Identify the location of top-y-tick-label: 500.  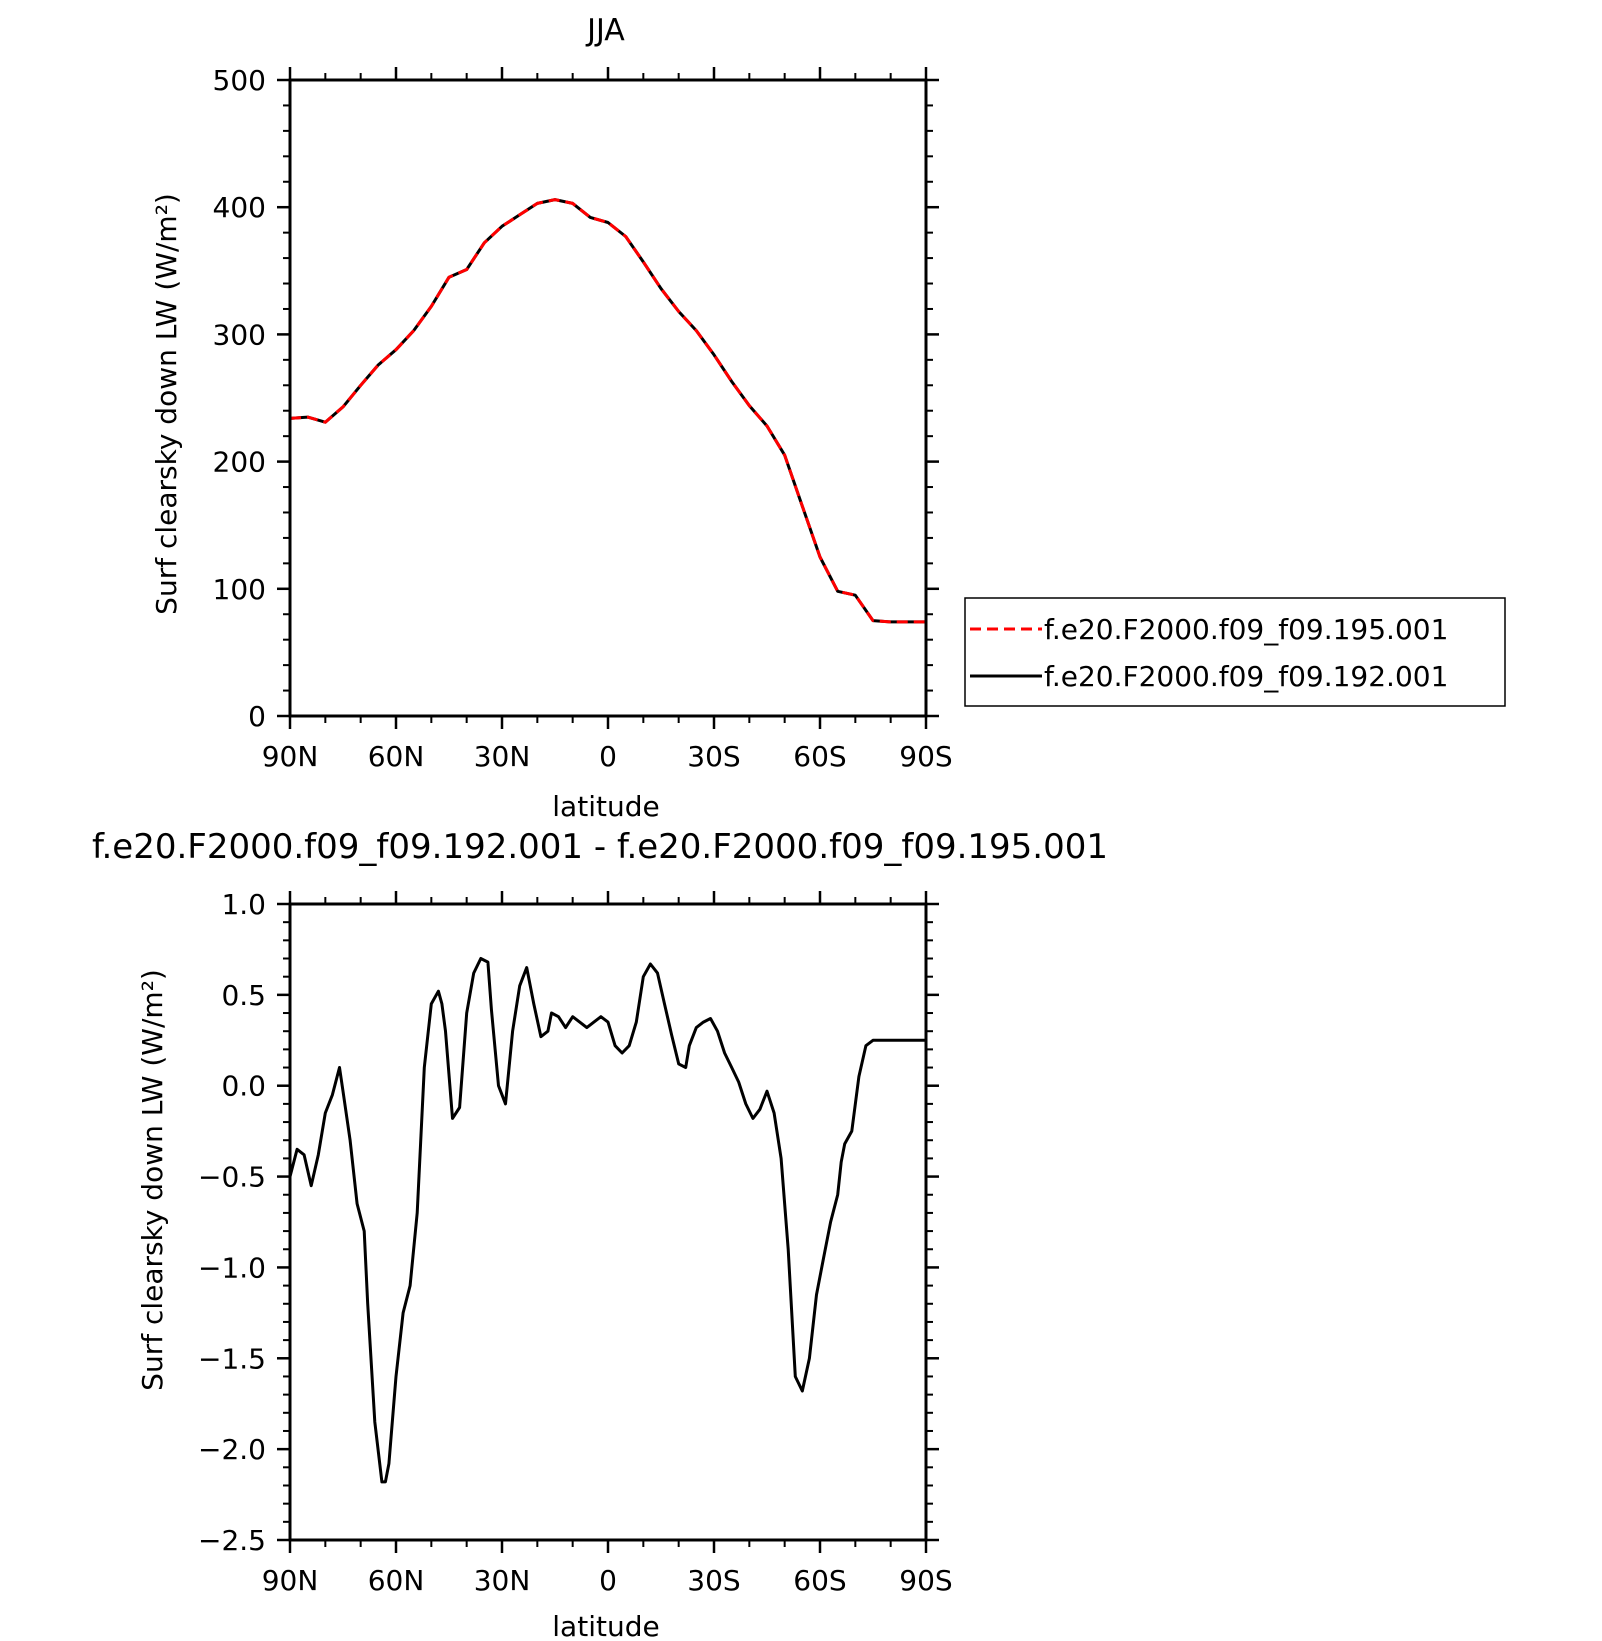
(239, 80).